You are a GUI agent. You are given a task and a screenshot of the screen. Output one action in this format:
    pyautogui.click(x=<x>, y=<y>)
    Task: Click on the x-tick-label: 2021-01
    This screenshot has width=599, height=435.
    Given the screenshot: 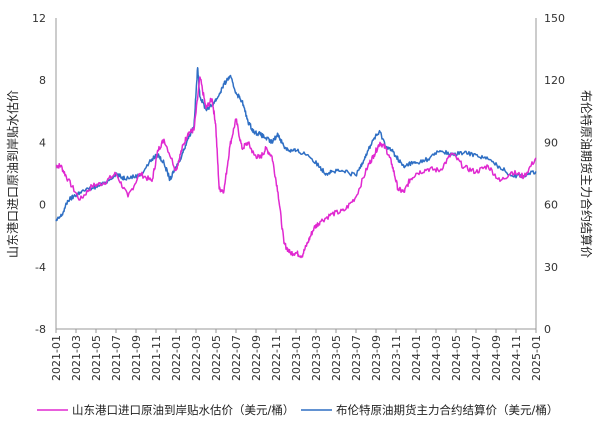 What is the action you would take?
    pyautogui.click(x=56, y=358)
    